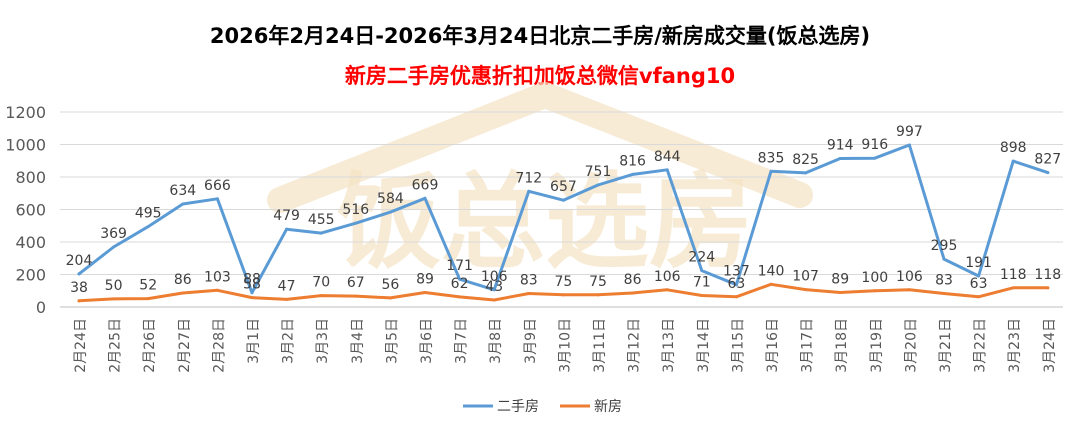 This screenshot has height=427, width=1080. I want to click on data-label: 898, so click(1013, 148).